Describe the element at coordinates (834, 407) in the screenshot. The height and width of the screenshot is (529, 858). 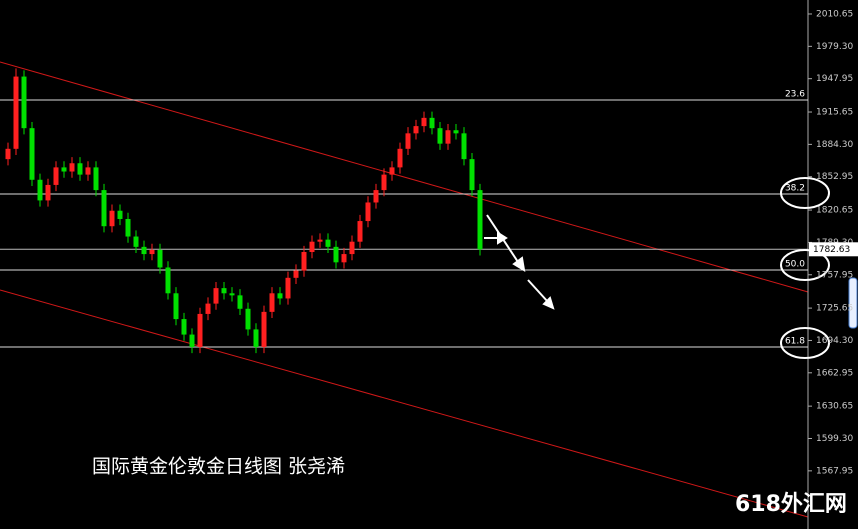
I see `y-tick-label: 1630.65` at that location.